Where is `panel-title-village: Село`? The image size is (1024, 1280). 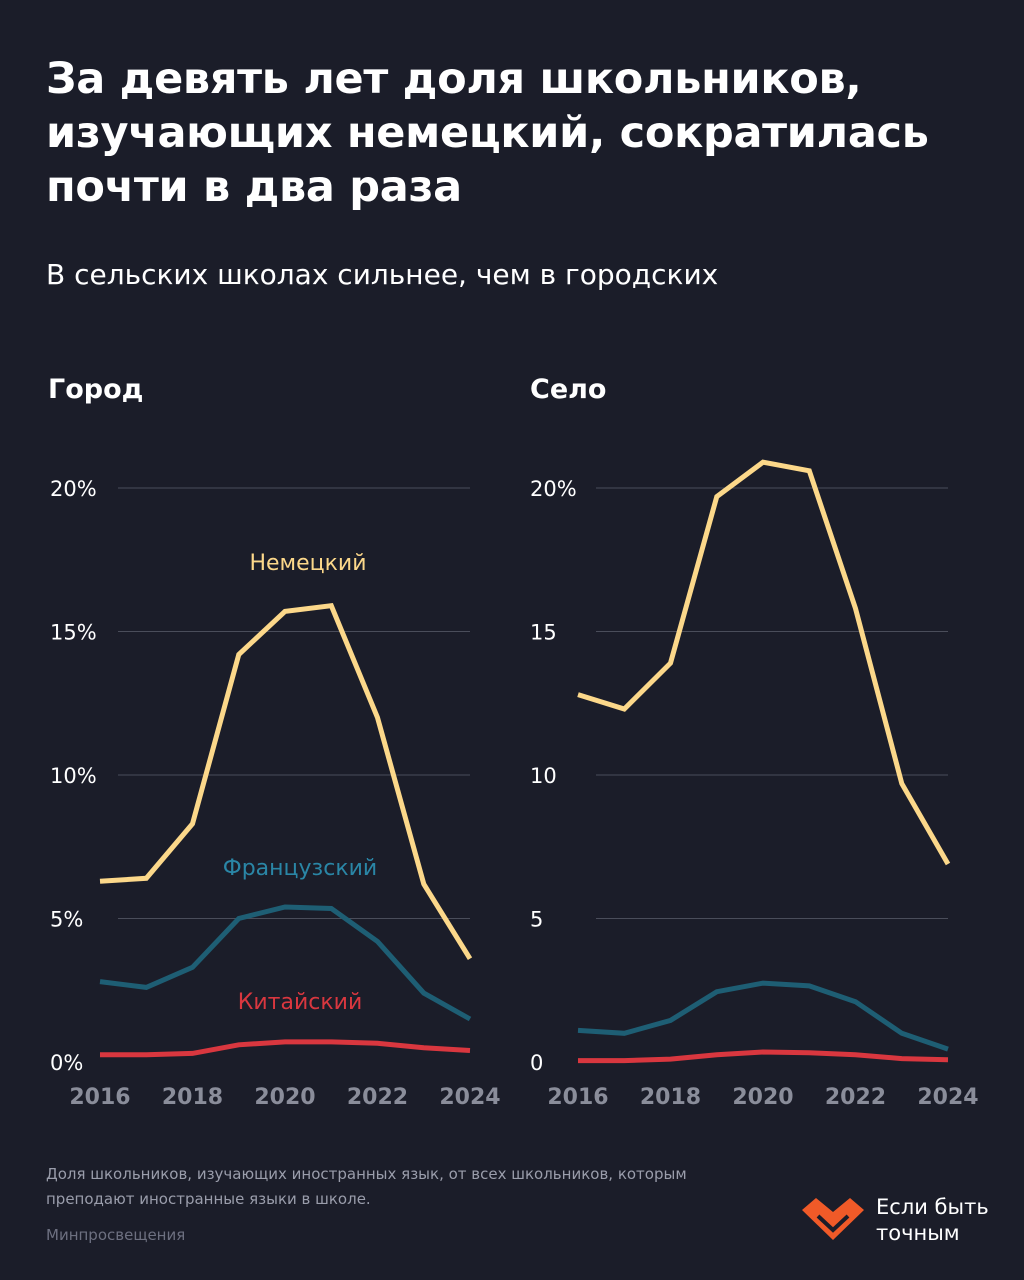
panel-title-village: Село is located at coordinates (568, 389).